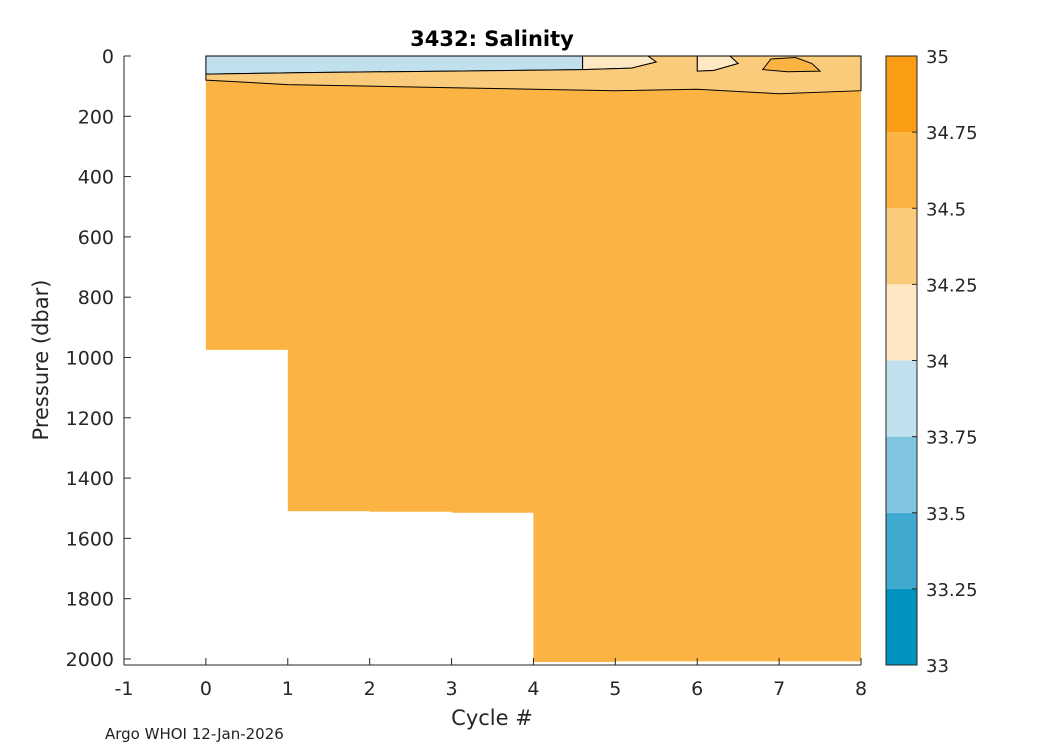 The width and height of the screenshot is (1050, 750). What do you see at coordinates (946, 514) in the screenshot?
I see `colorbar-tick-label: 33.5` at bounding box center [946, 514].